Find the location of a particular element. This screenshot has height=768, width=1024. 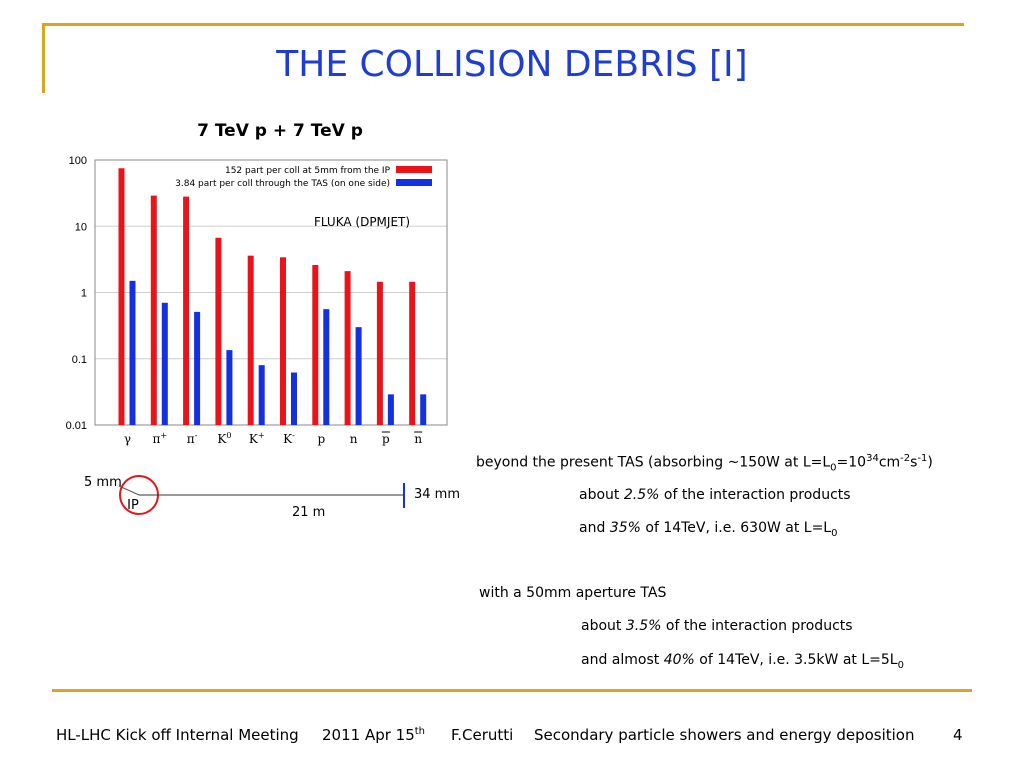

slide-title: THE COLLISION DEBRIS [I] is located at coordinates (512, 64).